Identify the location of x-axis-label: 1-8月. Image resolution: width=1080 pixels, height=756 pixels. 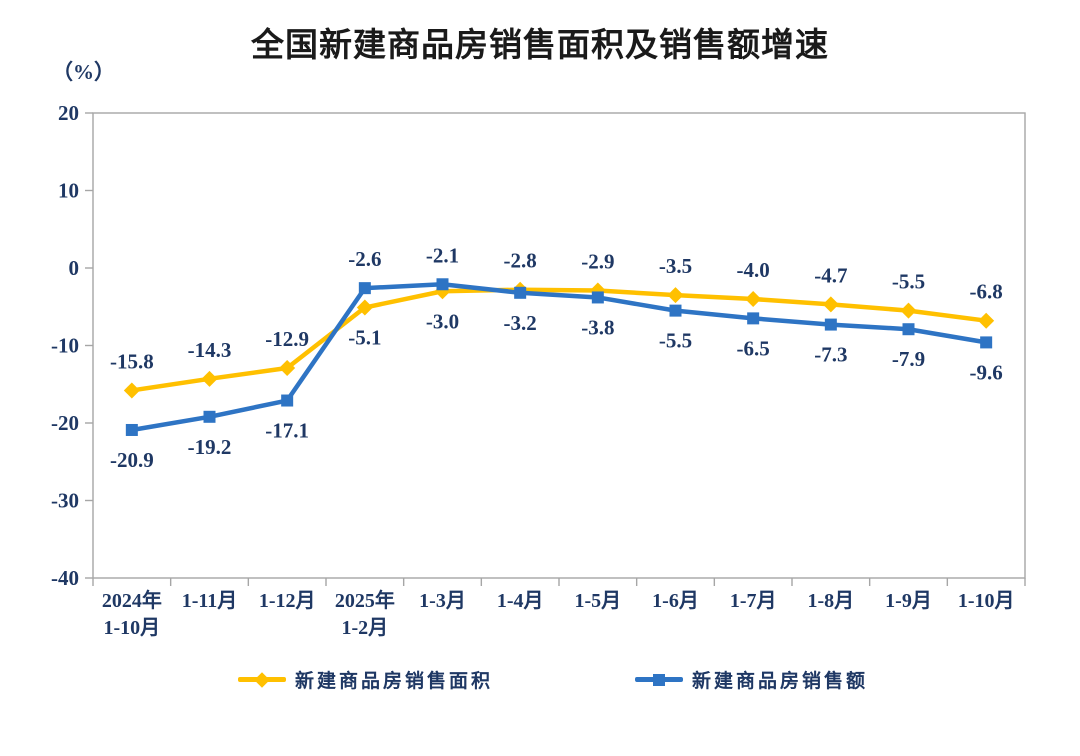
(830, 601).